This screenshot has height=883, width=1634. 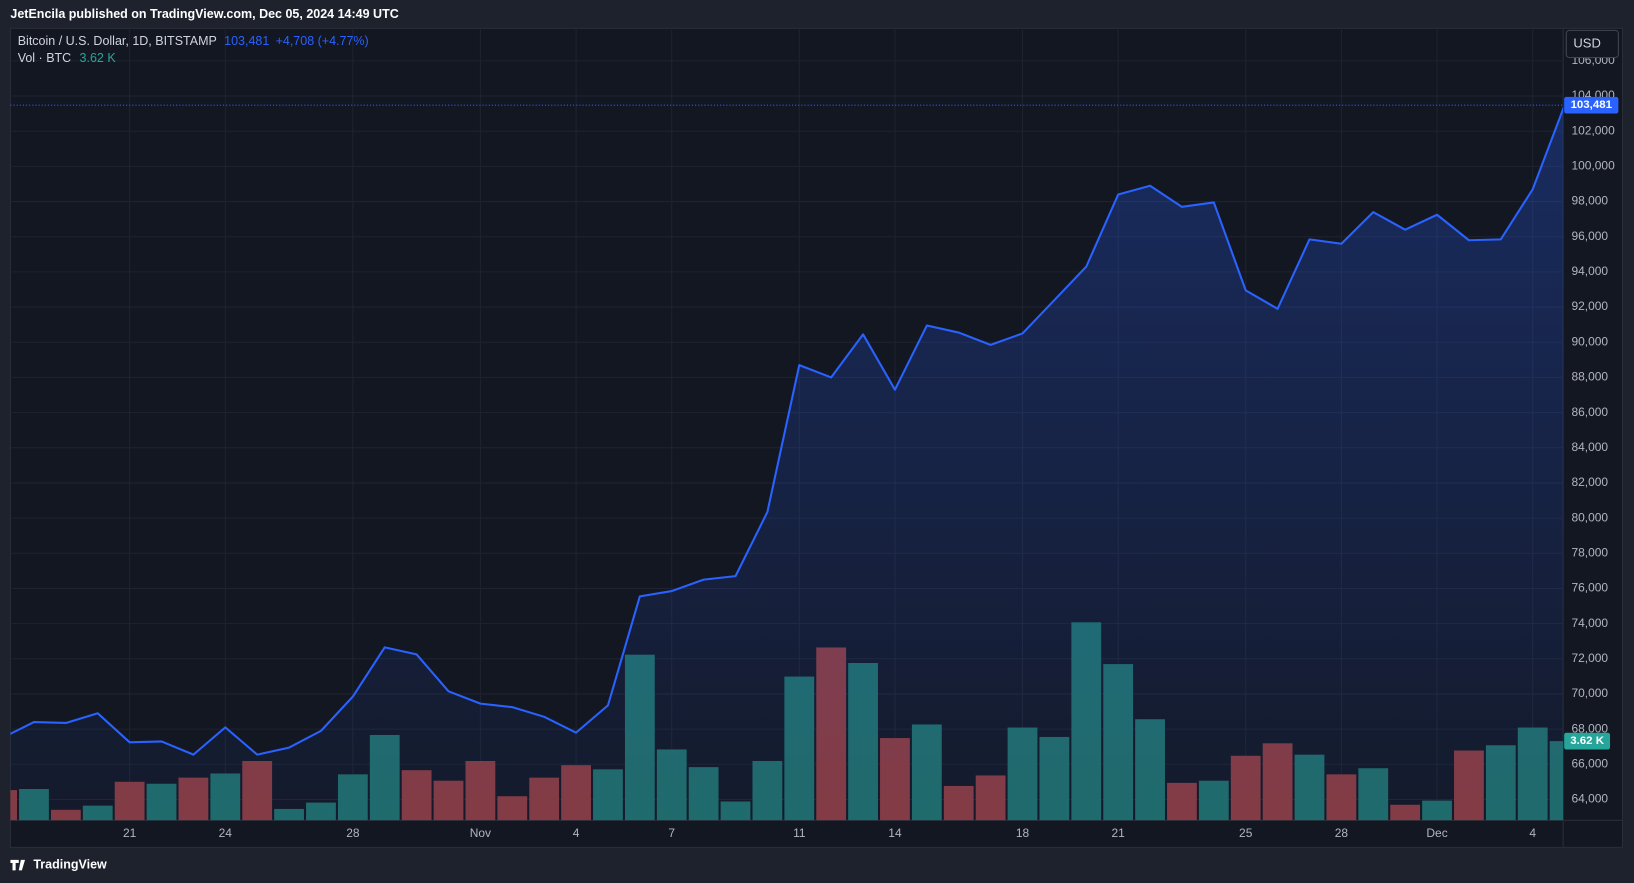 What do you see at coordinates (1589, 271) in the screenshot?
I see `y-tick-label: 94,000` at bounding box center [1589, 271].